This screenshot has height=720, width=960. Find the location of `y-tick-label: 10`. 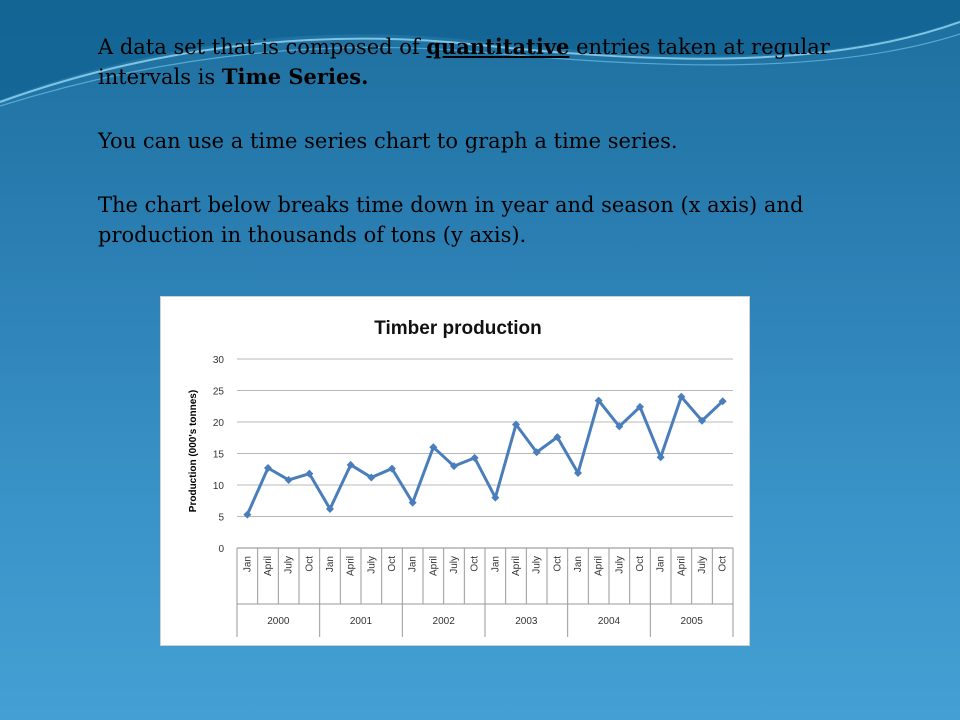

y-tick-label: 10 is located at coordinates (219, 486).